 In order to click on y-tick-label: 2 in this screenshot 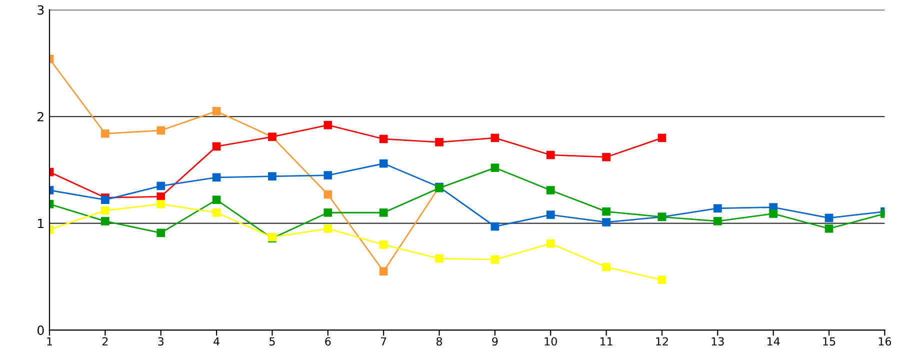, I will do `click(41, 117)`.